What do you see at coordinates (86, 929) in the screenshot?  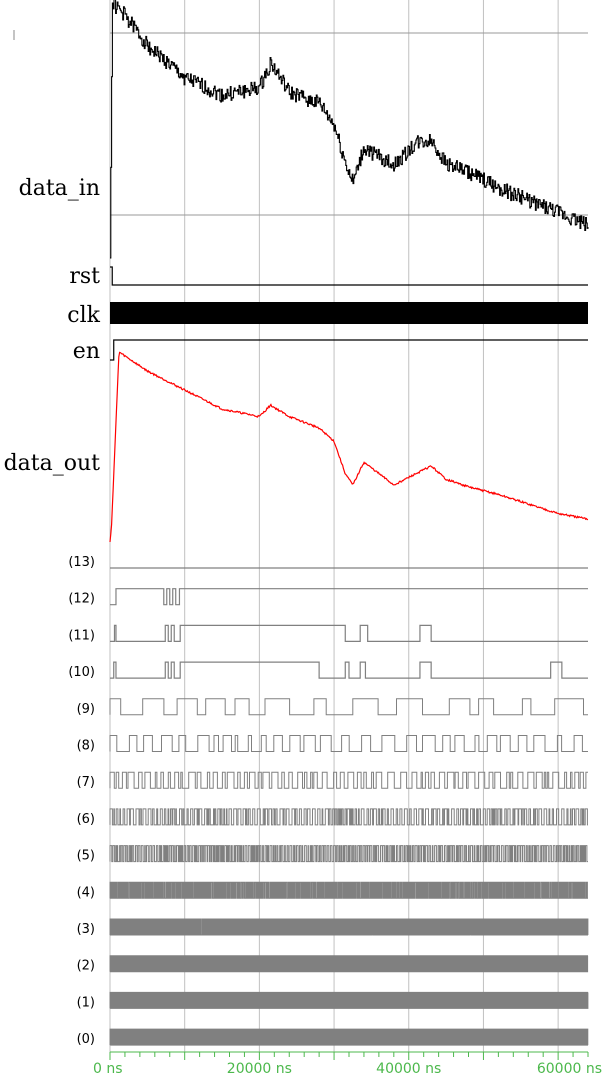 I see `signal-label: (3)` at bounding box center [86, 929].